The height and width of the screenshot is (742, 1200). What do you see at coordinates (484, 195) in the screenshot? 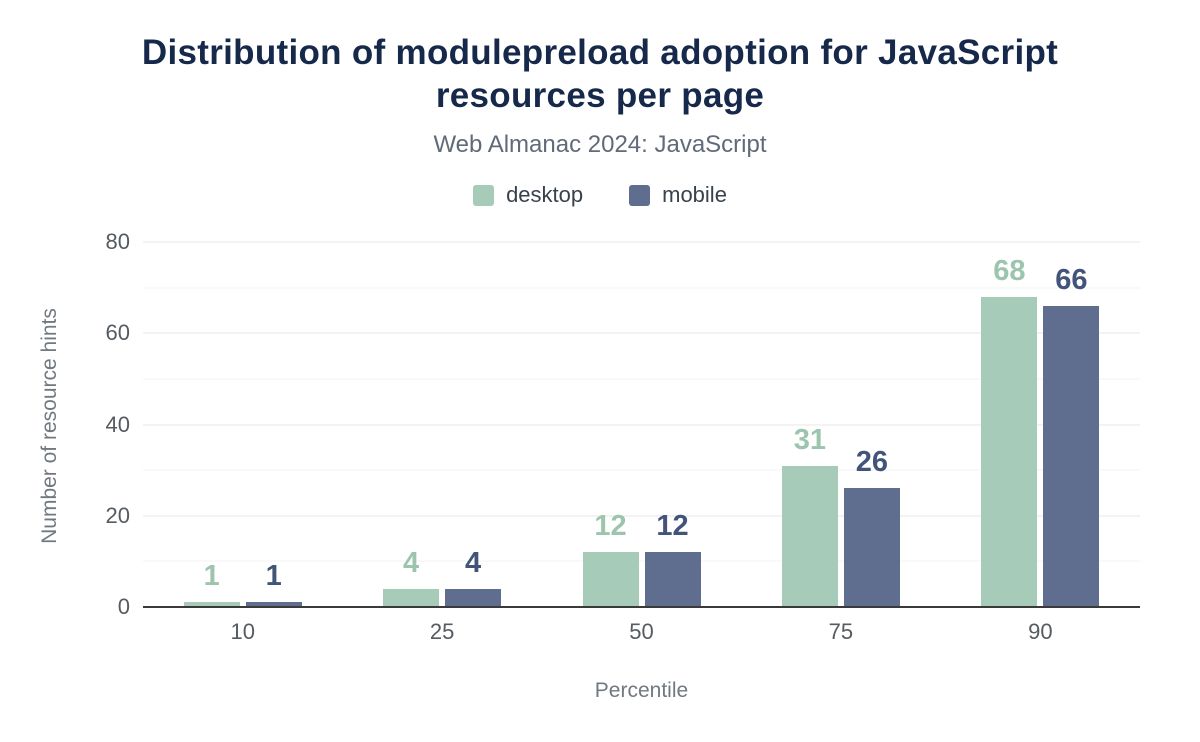
I see `legend-swatch-desktop` at bounding box center [484, 195].